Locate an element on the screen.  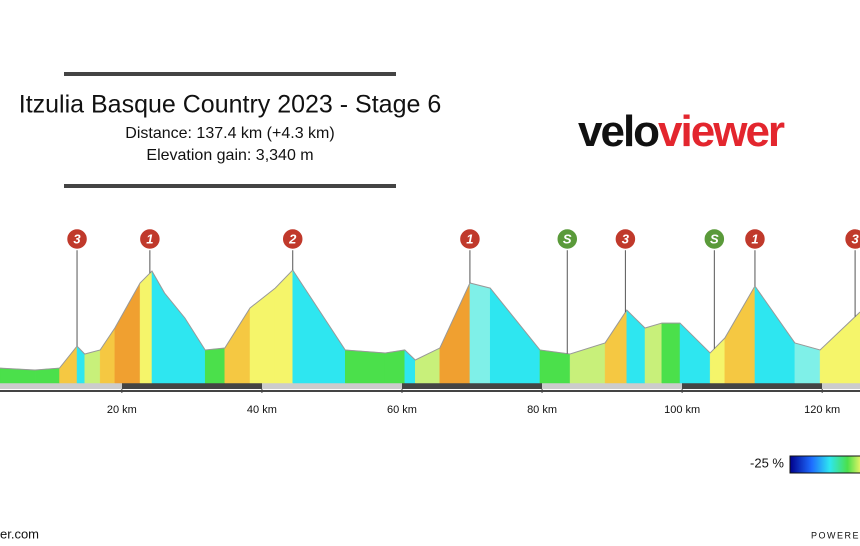
logo-part: viewer is located at coordinates (721, 131).